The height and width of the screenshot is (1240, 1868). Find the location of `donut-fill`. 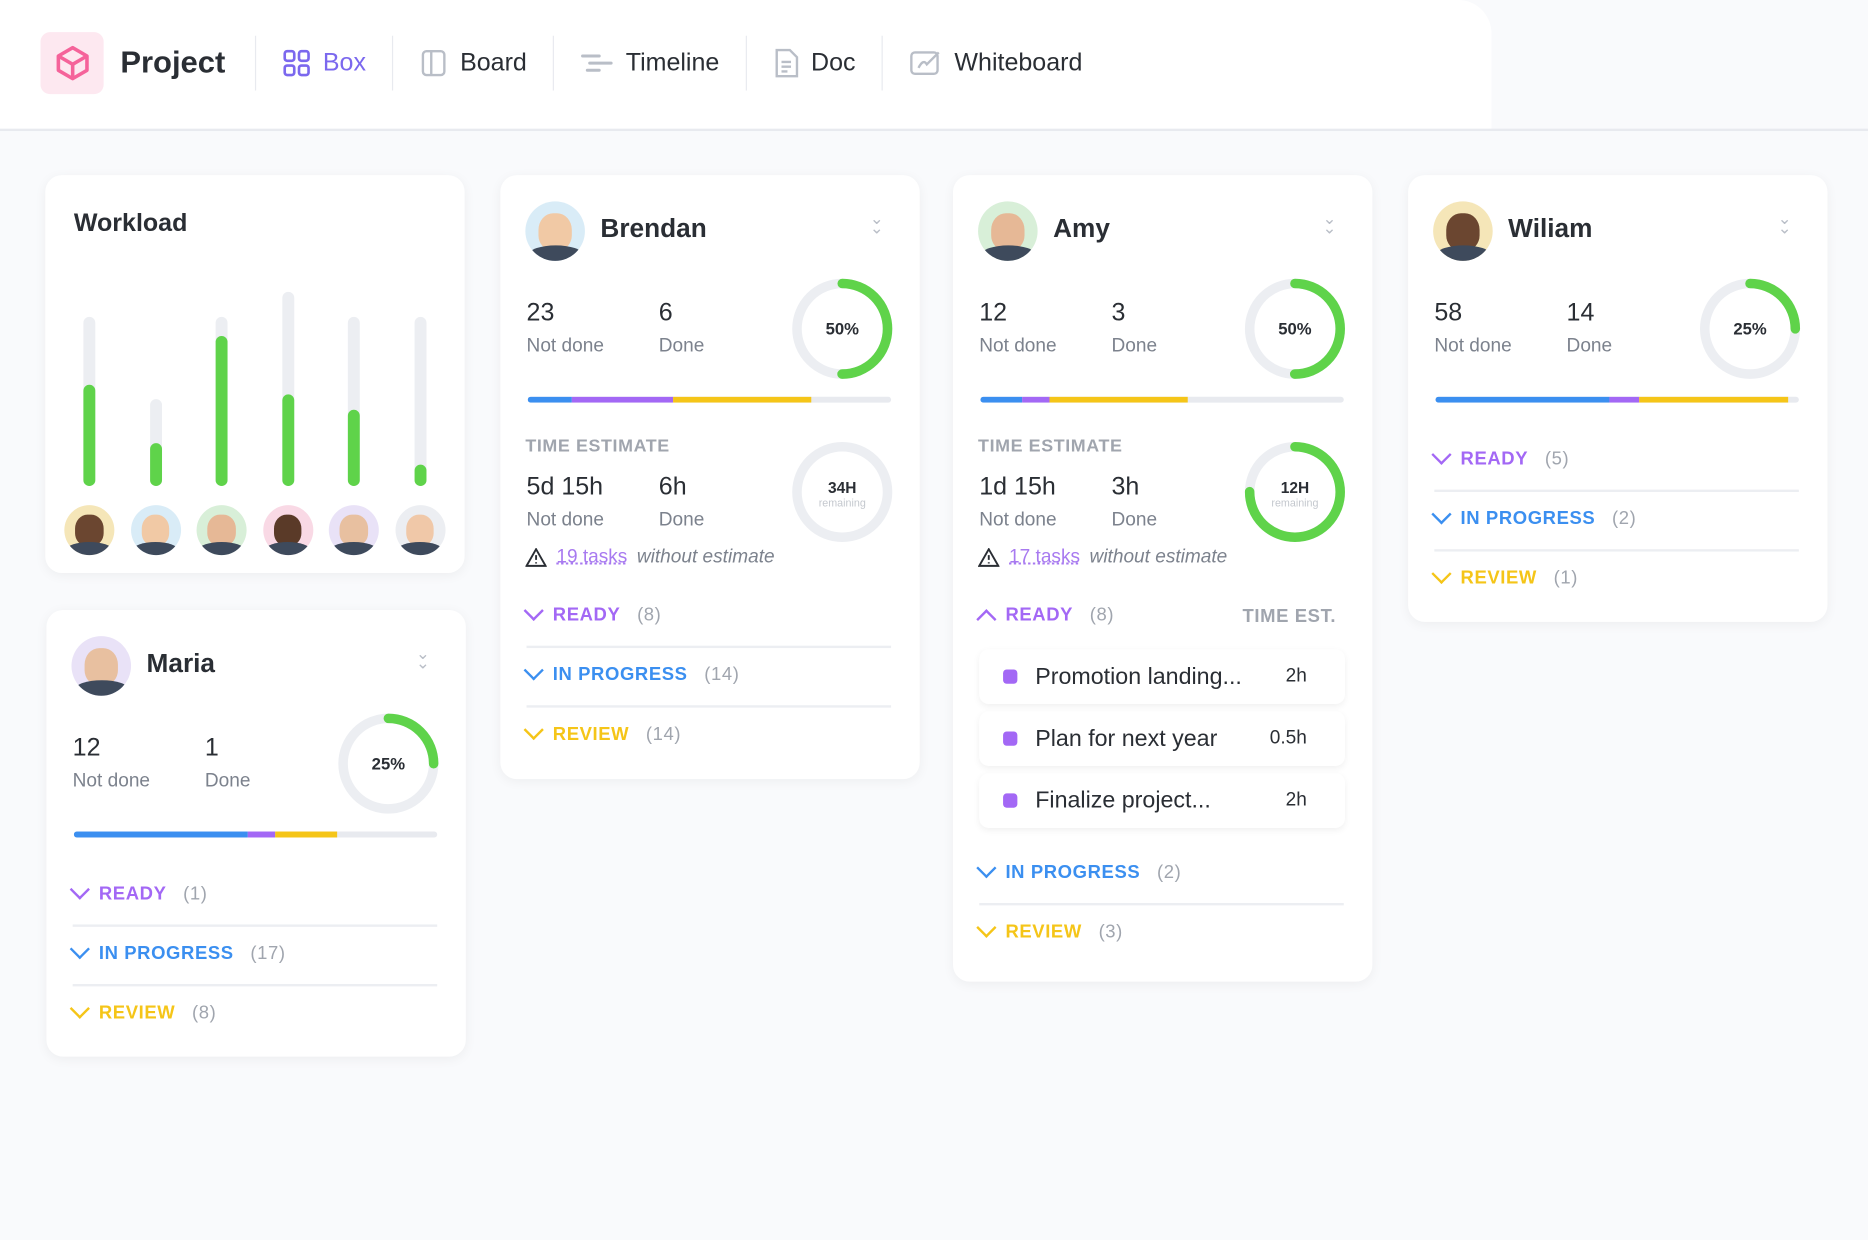

donut-fill is located at coordinates (1294, 328).